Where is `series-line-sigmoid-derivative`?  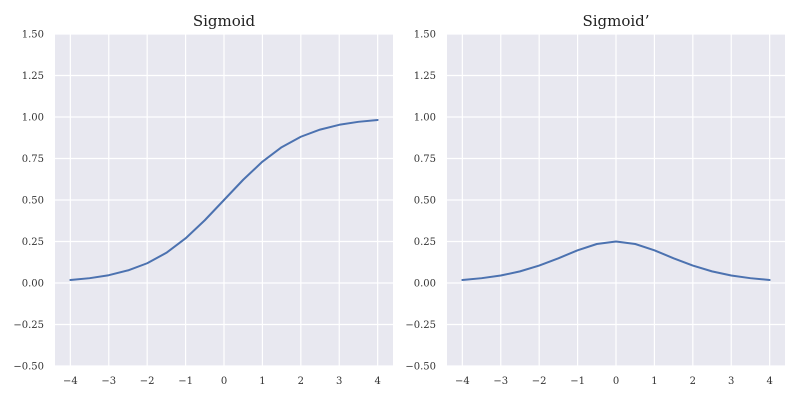
series-line-sigmoid-derivative is located at coordinates (616, 261).